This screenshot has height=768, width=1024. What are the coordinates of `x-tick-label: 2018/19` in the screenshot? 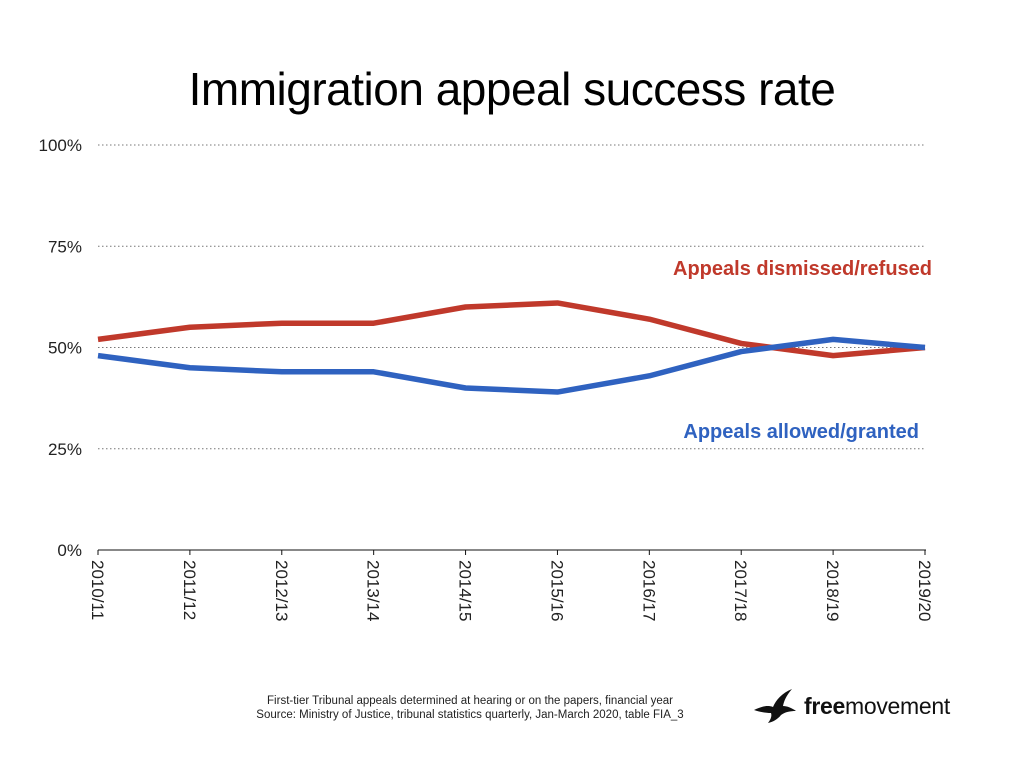 It's located at (832, 590).